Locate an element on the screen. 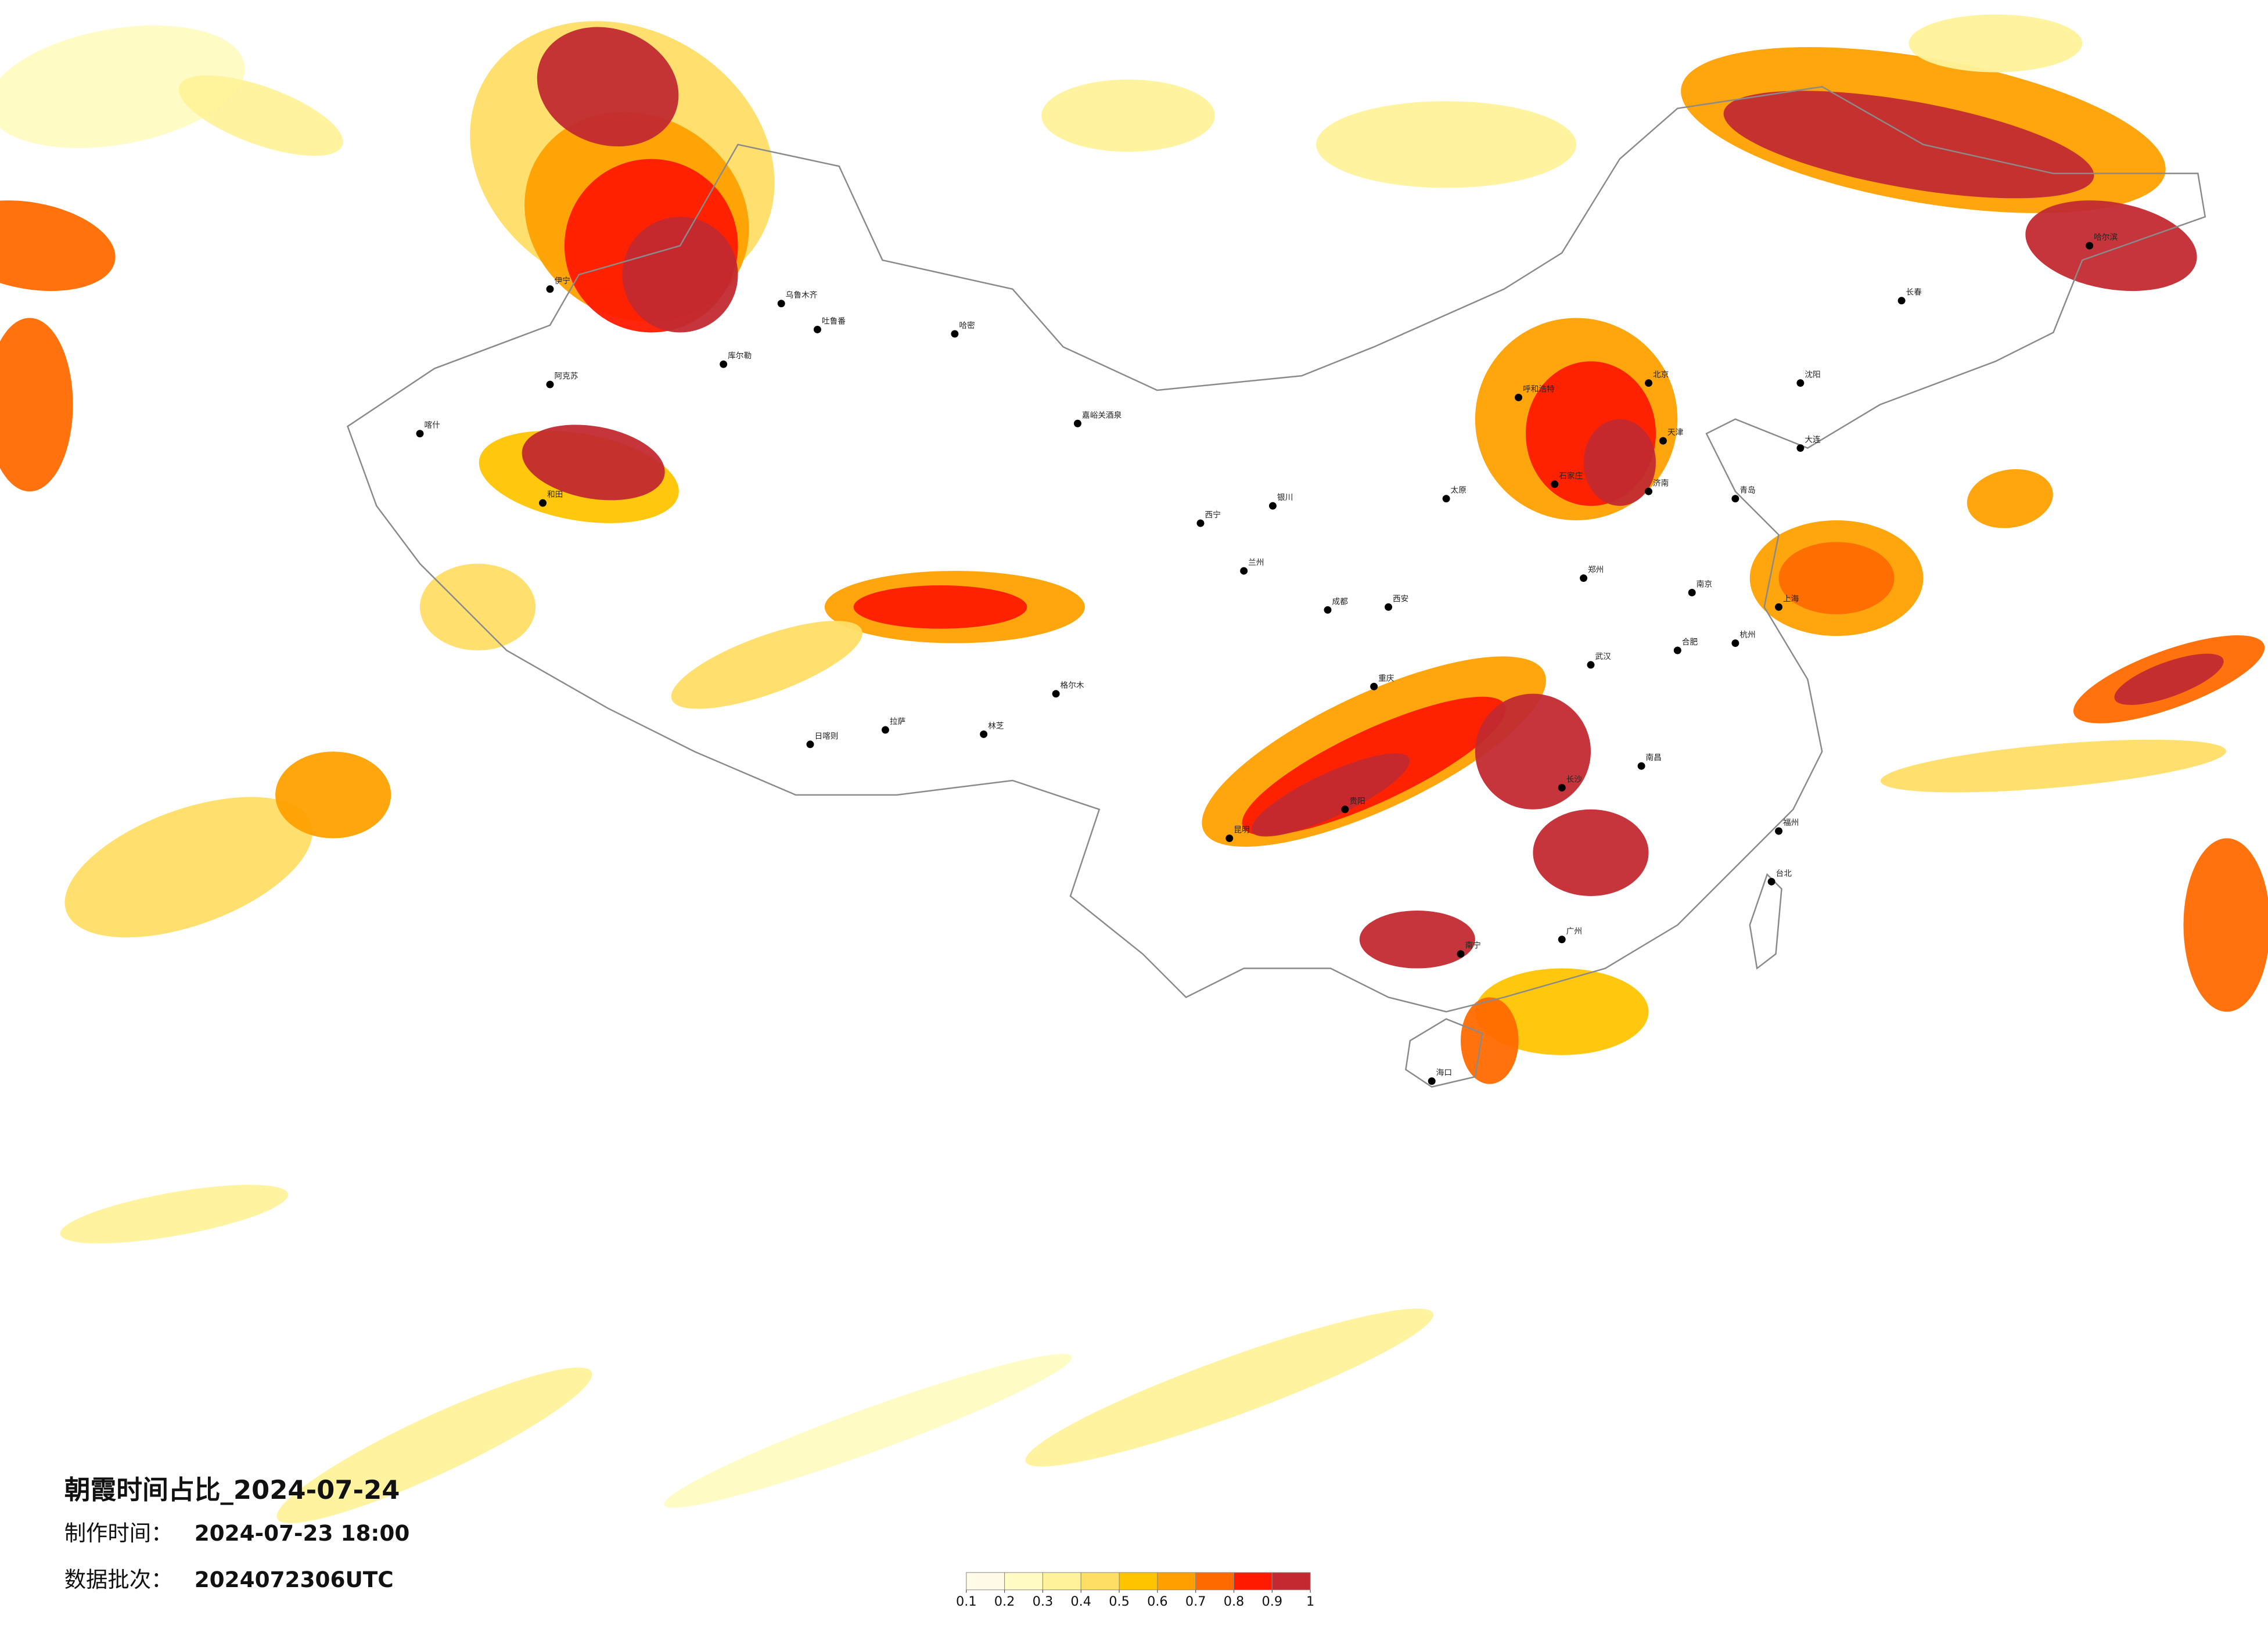 This screenshot has width=2268, height=1626. colorbar: 0.1 0.2 0.3 0.4 0.5 0.6 0.7 0.8 0.9 1 is located at coordinates (1135, 1590).